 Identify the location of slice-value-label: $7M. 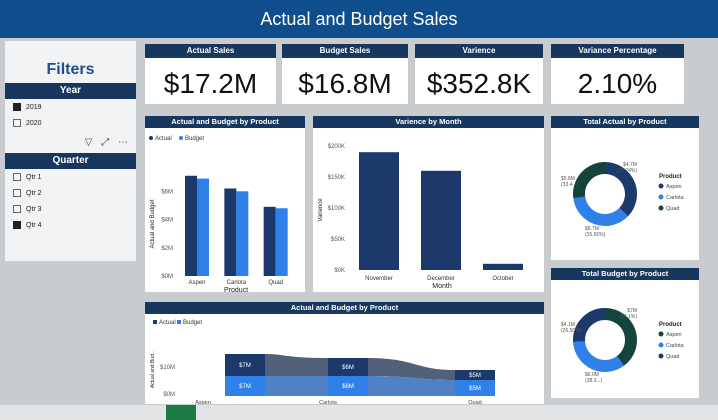
(632, 311).